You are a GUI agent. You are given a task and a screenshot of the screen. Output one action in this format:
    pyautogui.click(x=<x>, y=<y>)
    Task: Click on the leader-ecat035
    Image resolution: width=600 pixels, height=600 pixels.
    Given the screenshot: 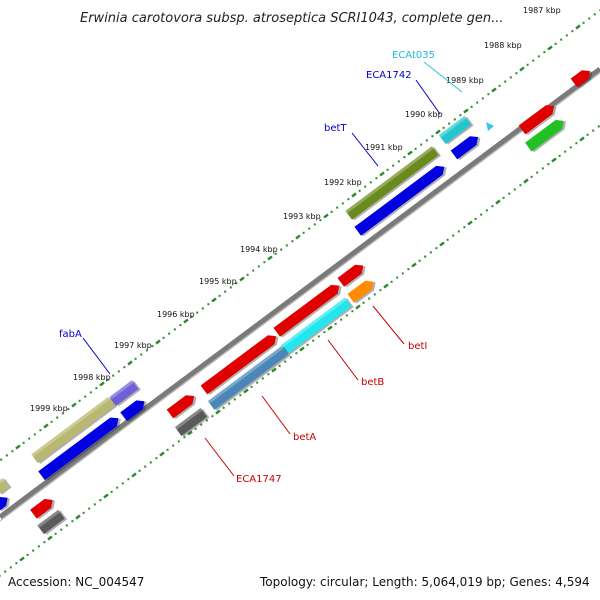 What is the action you would take?
    pyautogui.click(x=443, y=77)
    